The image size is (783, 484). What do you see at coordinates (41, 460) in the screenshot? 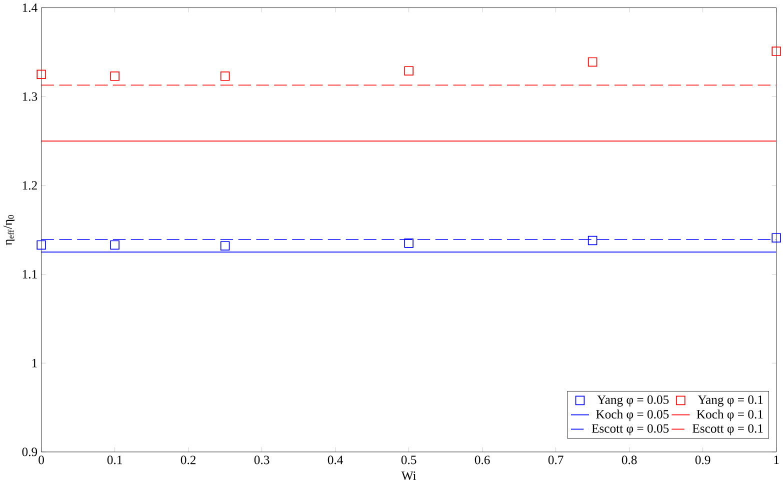
I see `x-tick-label: 0` at bounding box center [41, 460].